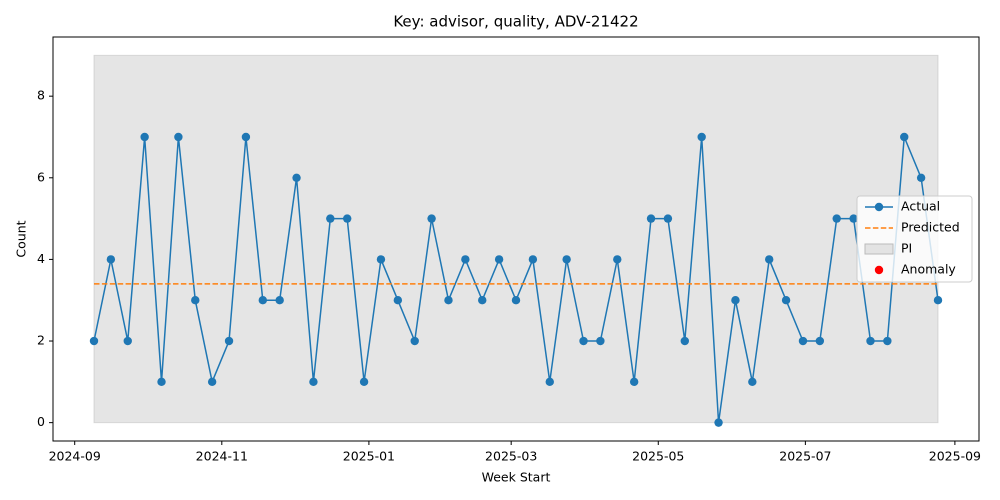 The height and width of the screenshot is (500, 1000). What do you see at coordinates (906, 248) in the screenshot?
I see `legend-label: PI` at bounding box center [906, 248].